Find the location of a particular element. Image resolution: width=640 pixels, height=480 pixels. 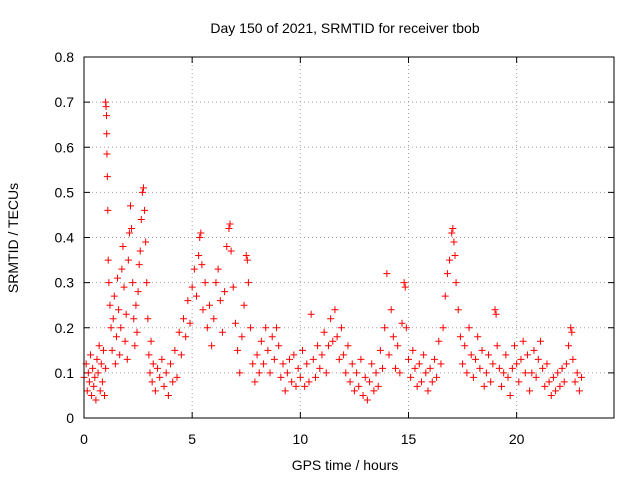

y-tick-label: 0.2 is located at coordinates (65, 328).